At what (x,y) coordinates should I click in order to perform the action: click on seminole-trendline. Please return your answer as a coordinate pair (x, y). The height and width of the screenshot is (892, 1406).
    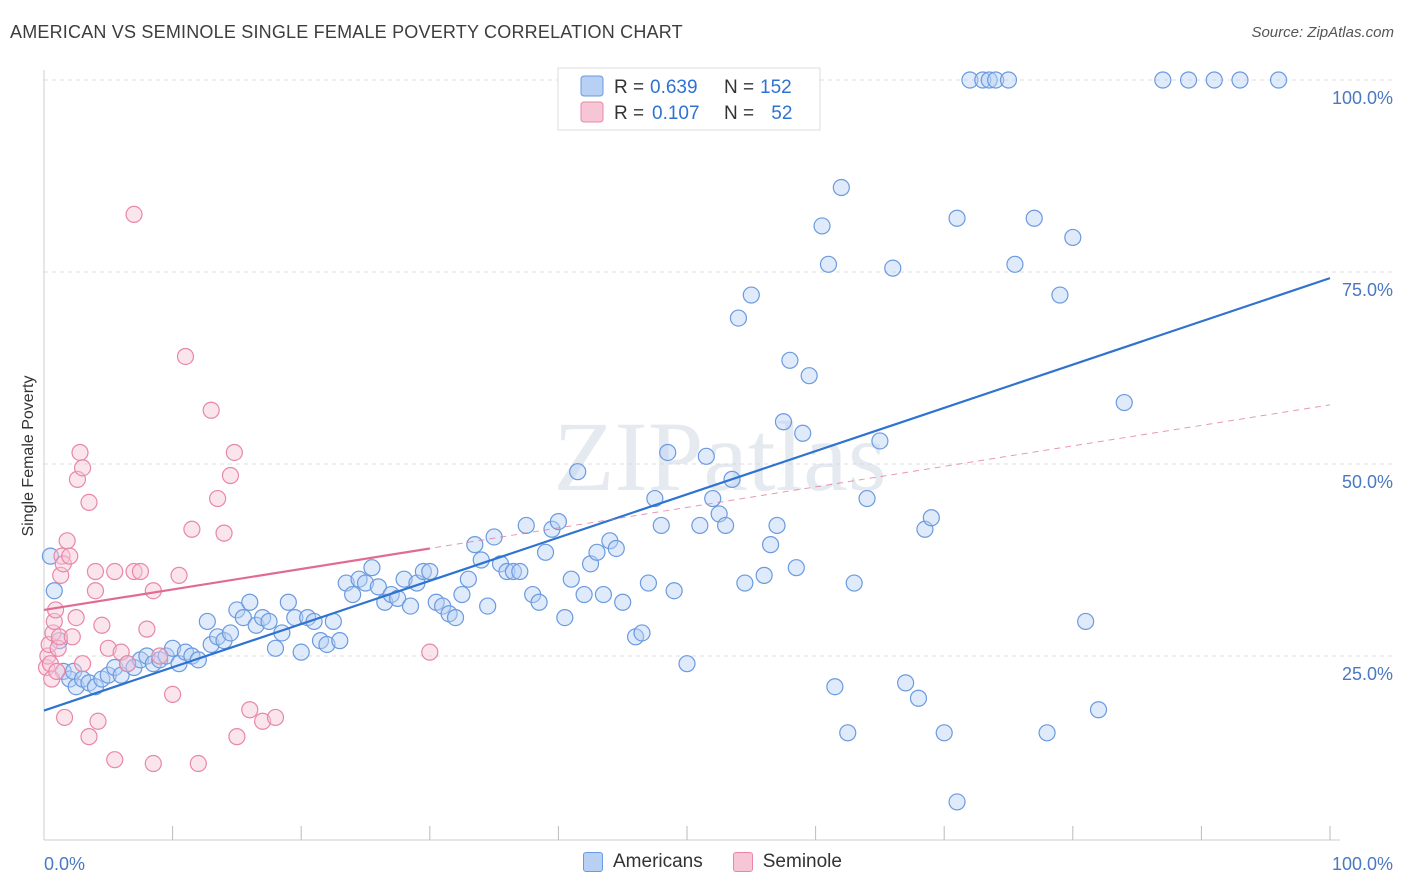
    Looking at the image, I should click on (236, 579).